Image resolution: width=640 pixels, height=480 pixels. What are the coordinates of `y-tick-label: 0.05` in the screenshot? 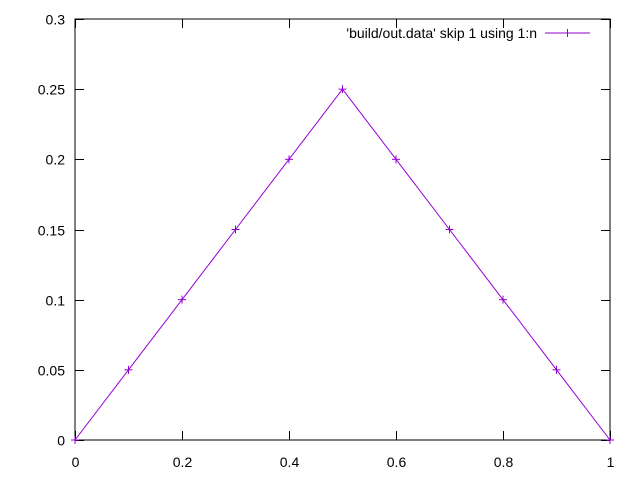 It's located at (51, 371).